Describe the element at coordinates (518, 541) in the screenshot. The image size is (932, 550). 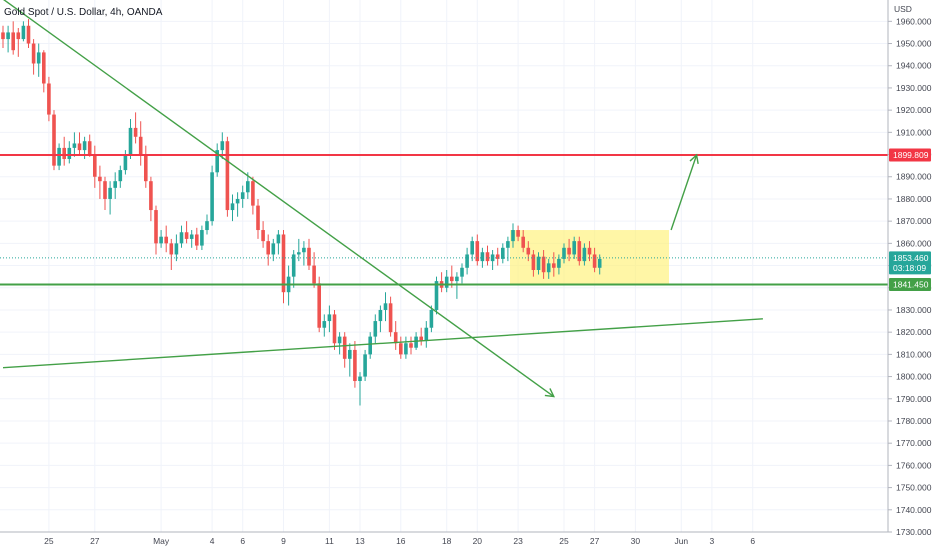
I see `time-tick-label: 23` at that location.